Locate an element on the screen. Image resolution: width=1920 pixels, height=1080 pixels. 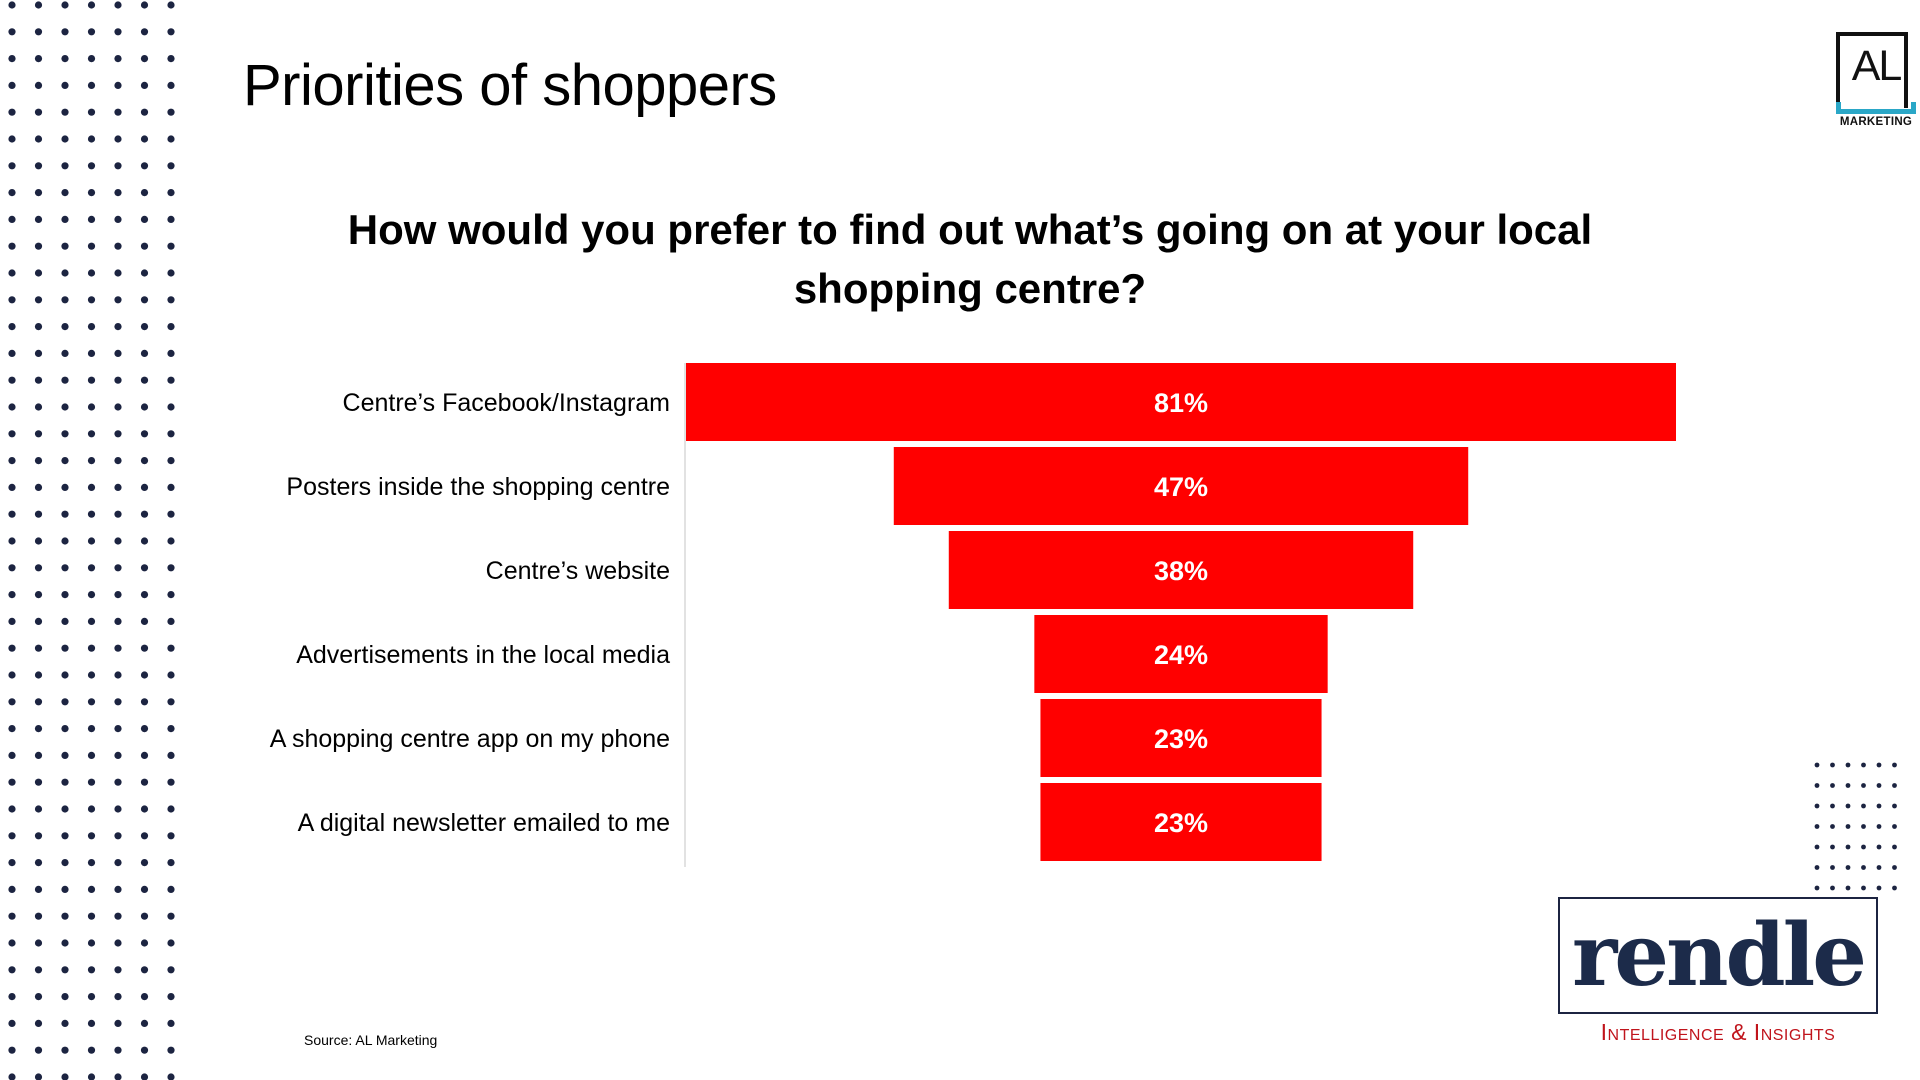
category-label: A digital newsletter emailed to me is located at coordinates (484, 823).